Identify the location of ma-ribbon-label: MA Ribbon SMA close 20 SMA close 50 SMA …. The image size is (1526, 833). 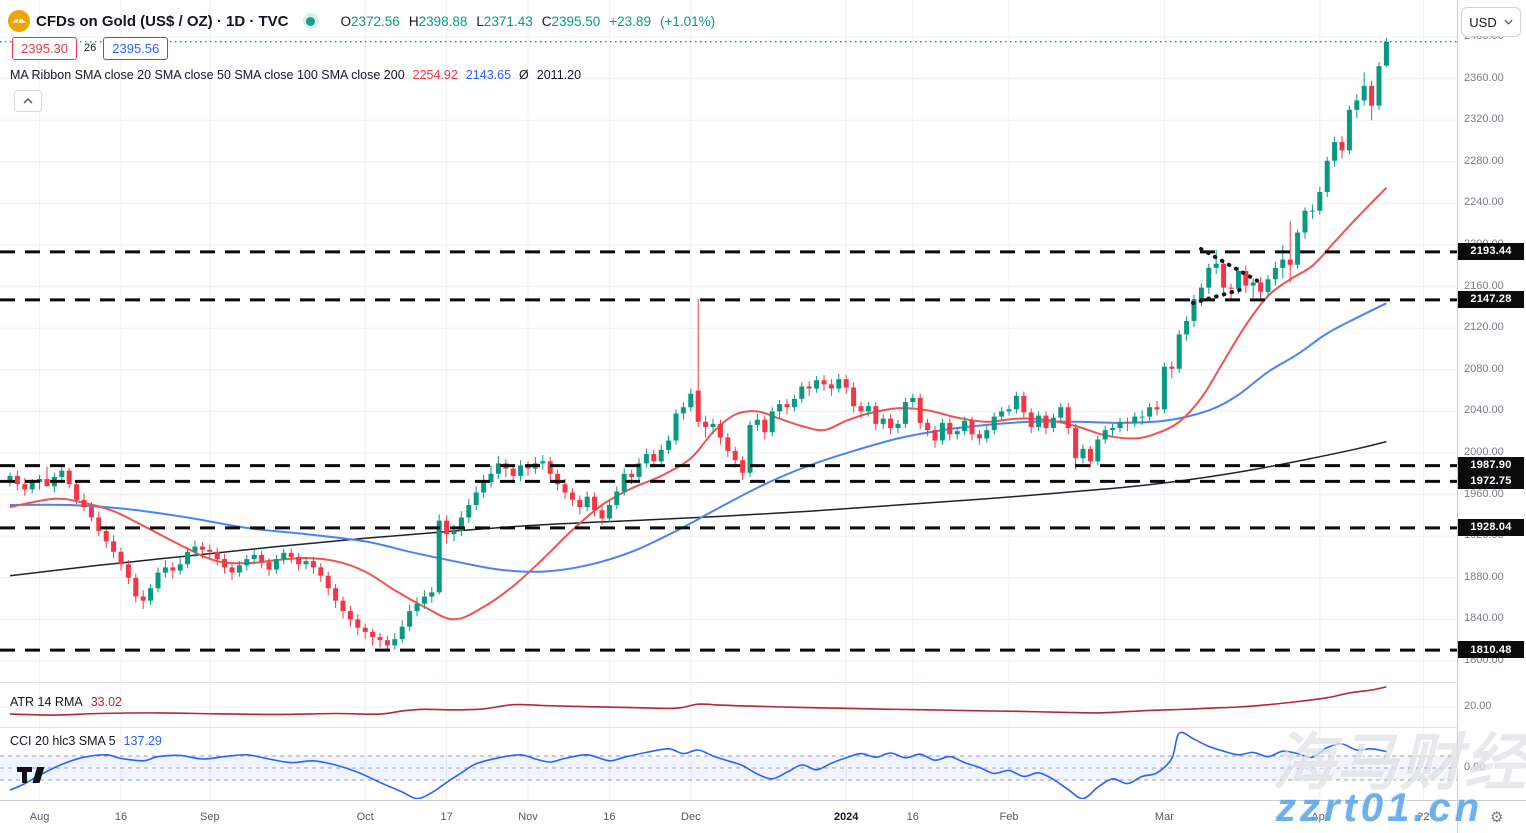
(207, 75).